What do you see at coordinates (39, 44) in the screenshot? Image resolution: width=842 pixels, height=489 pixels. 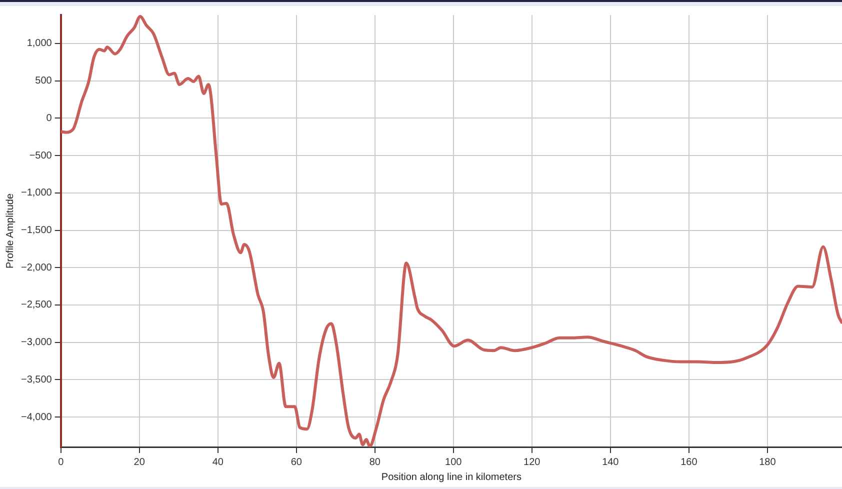 I see `y-tick-label: 1,000` at bounding box center [39, 44].